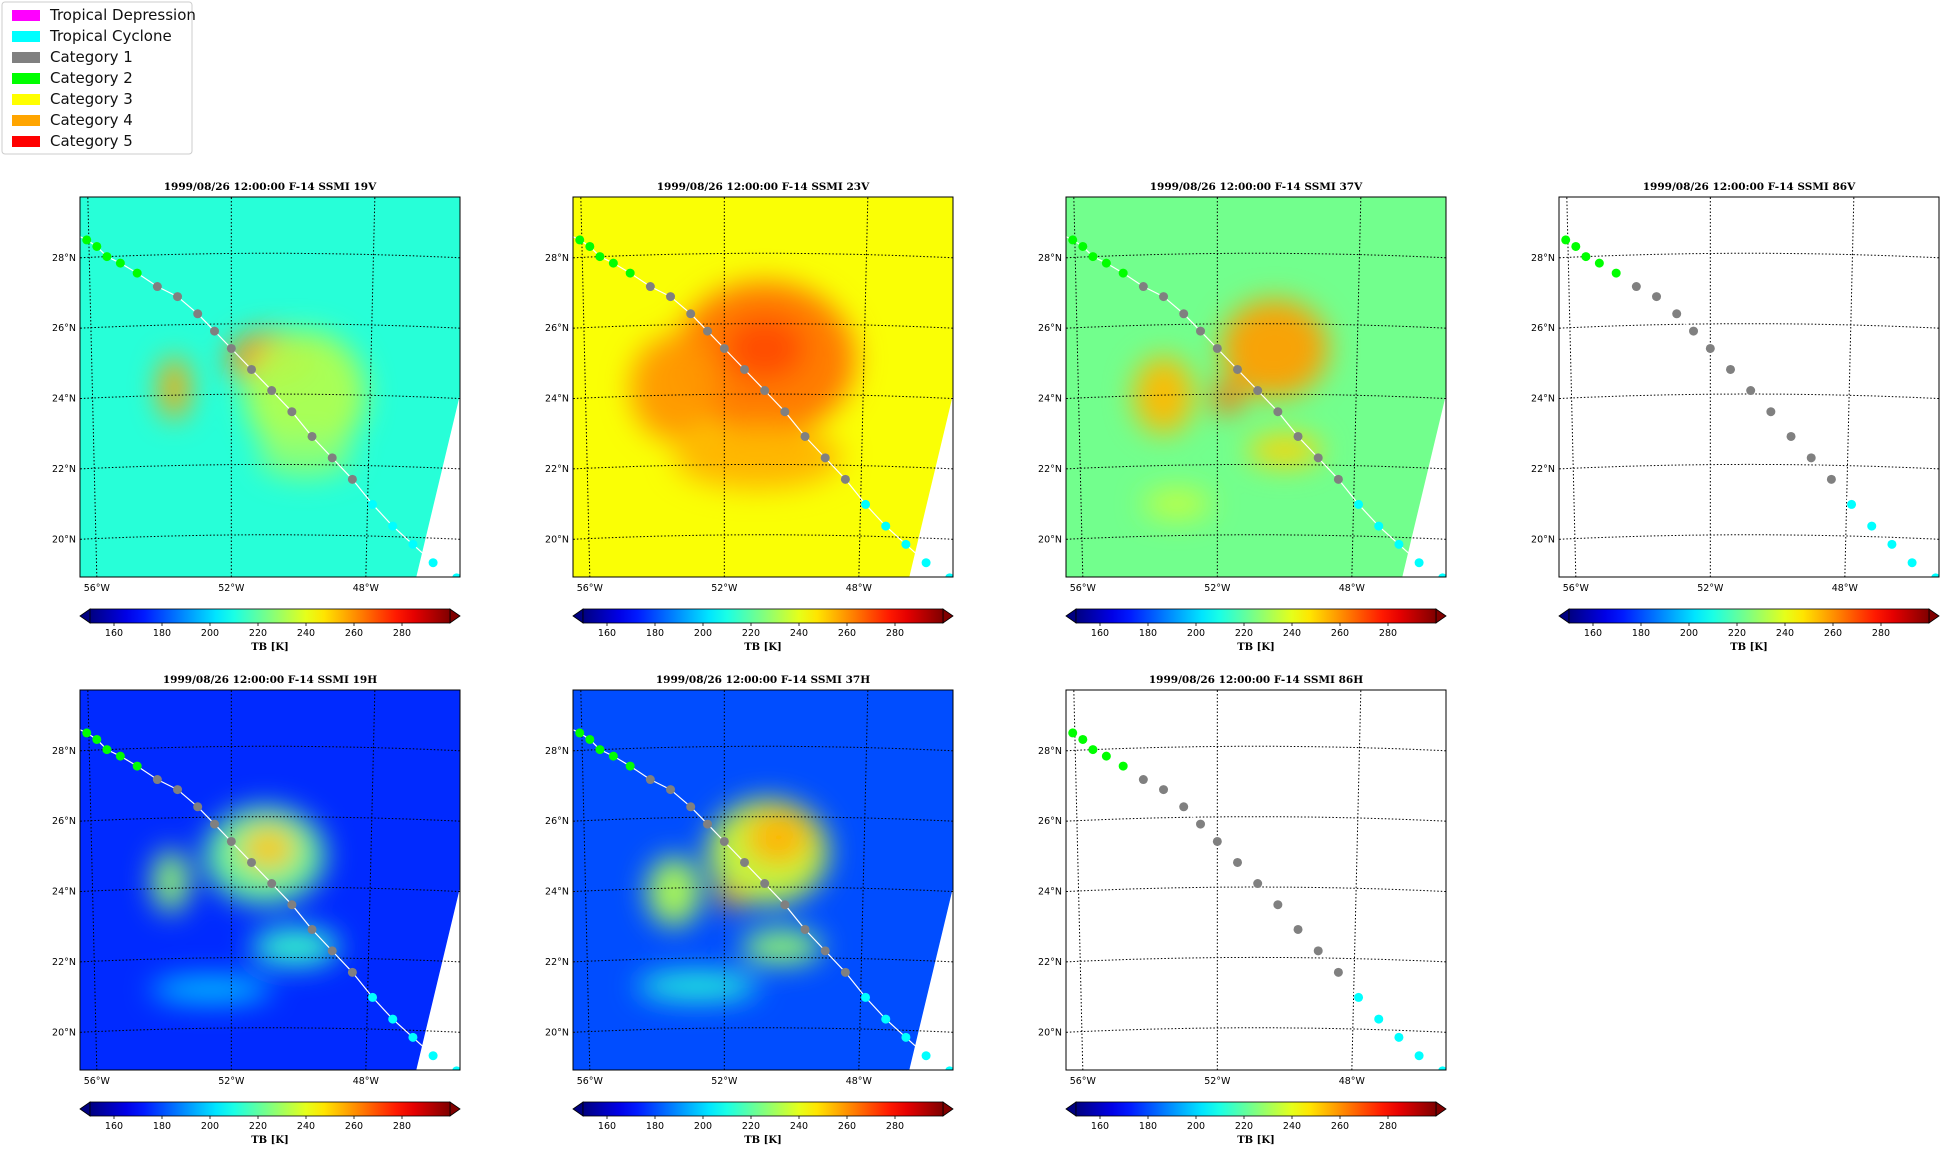 This screenshot has height=1162, width=1947. Describe the element at coordinates (270, 616) in the screenshot. I see `colorbar-gradient` at that location.